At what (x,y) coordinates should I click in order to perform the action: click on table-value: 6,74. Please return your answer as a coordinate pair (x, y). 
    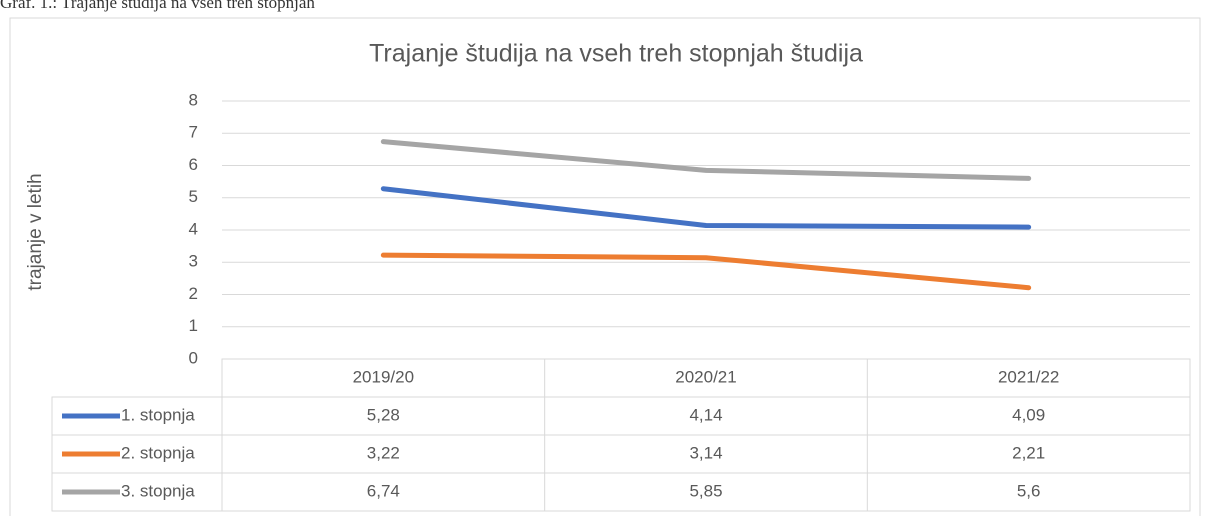
    Looking at the image, I should click on (383, 490).